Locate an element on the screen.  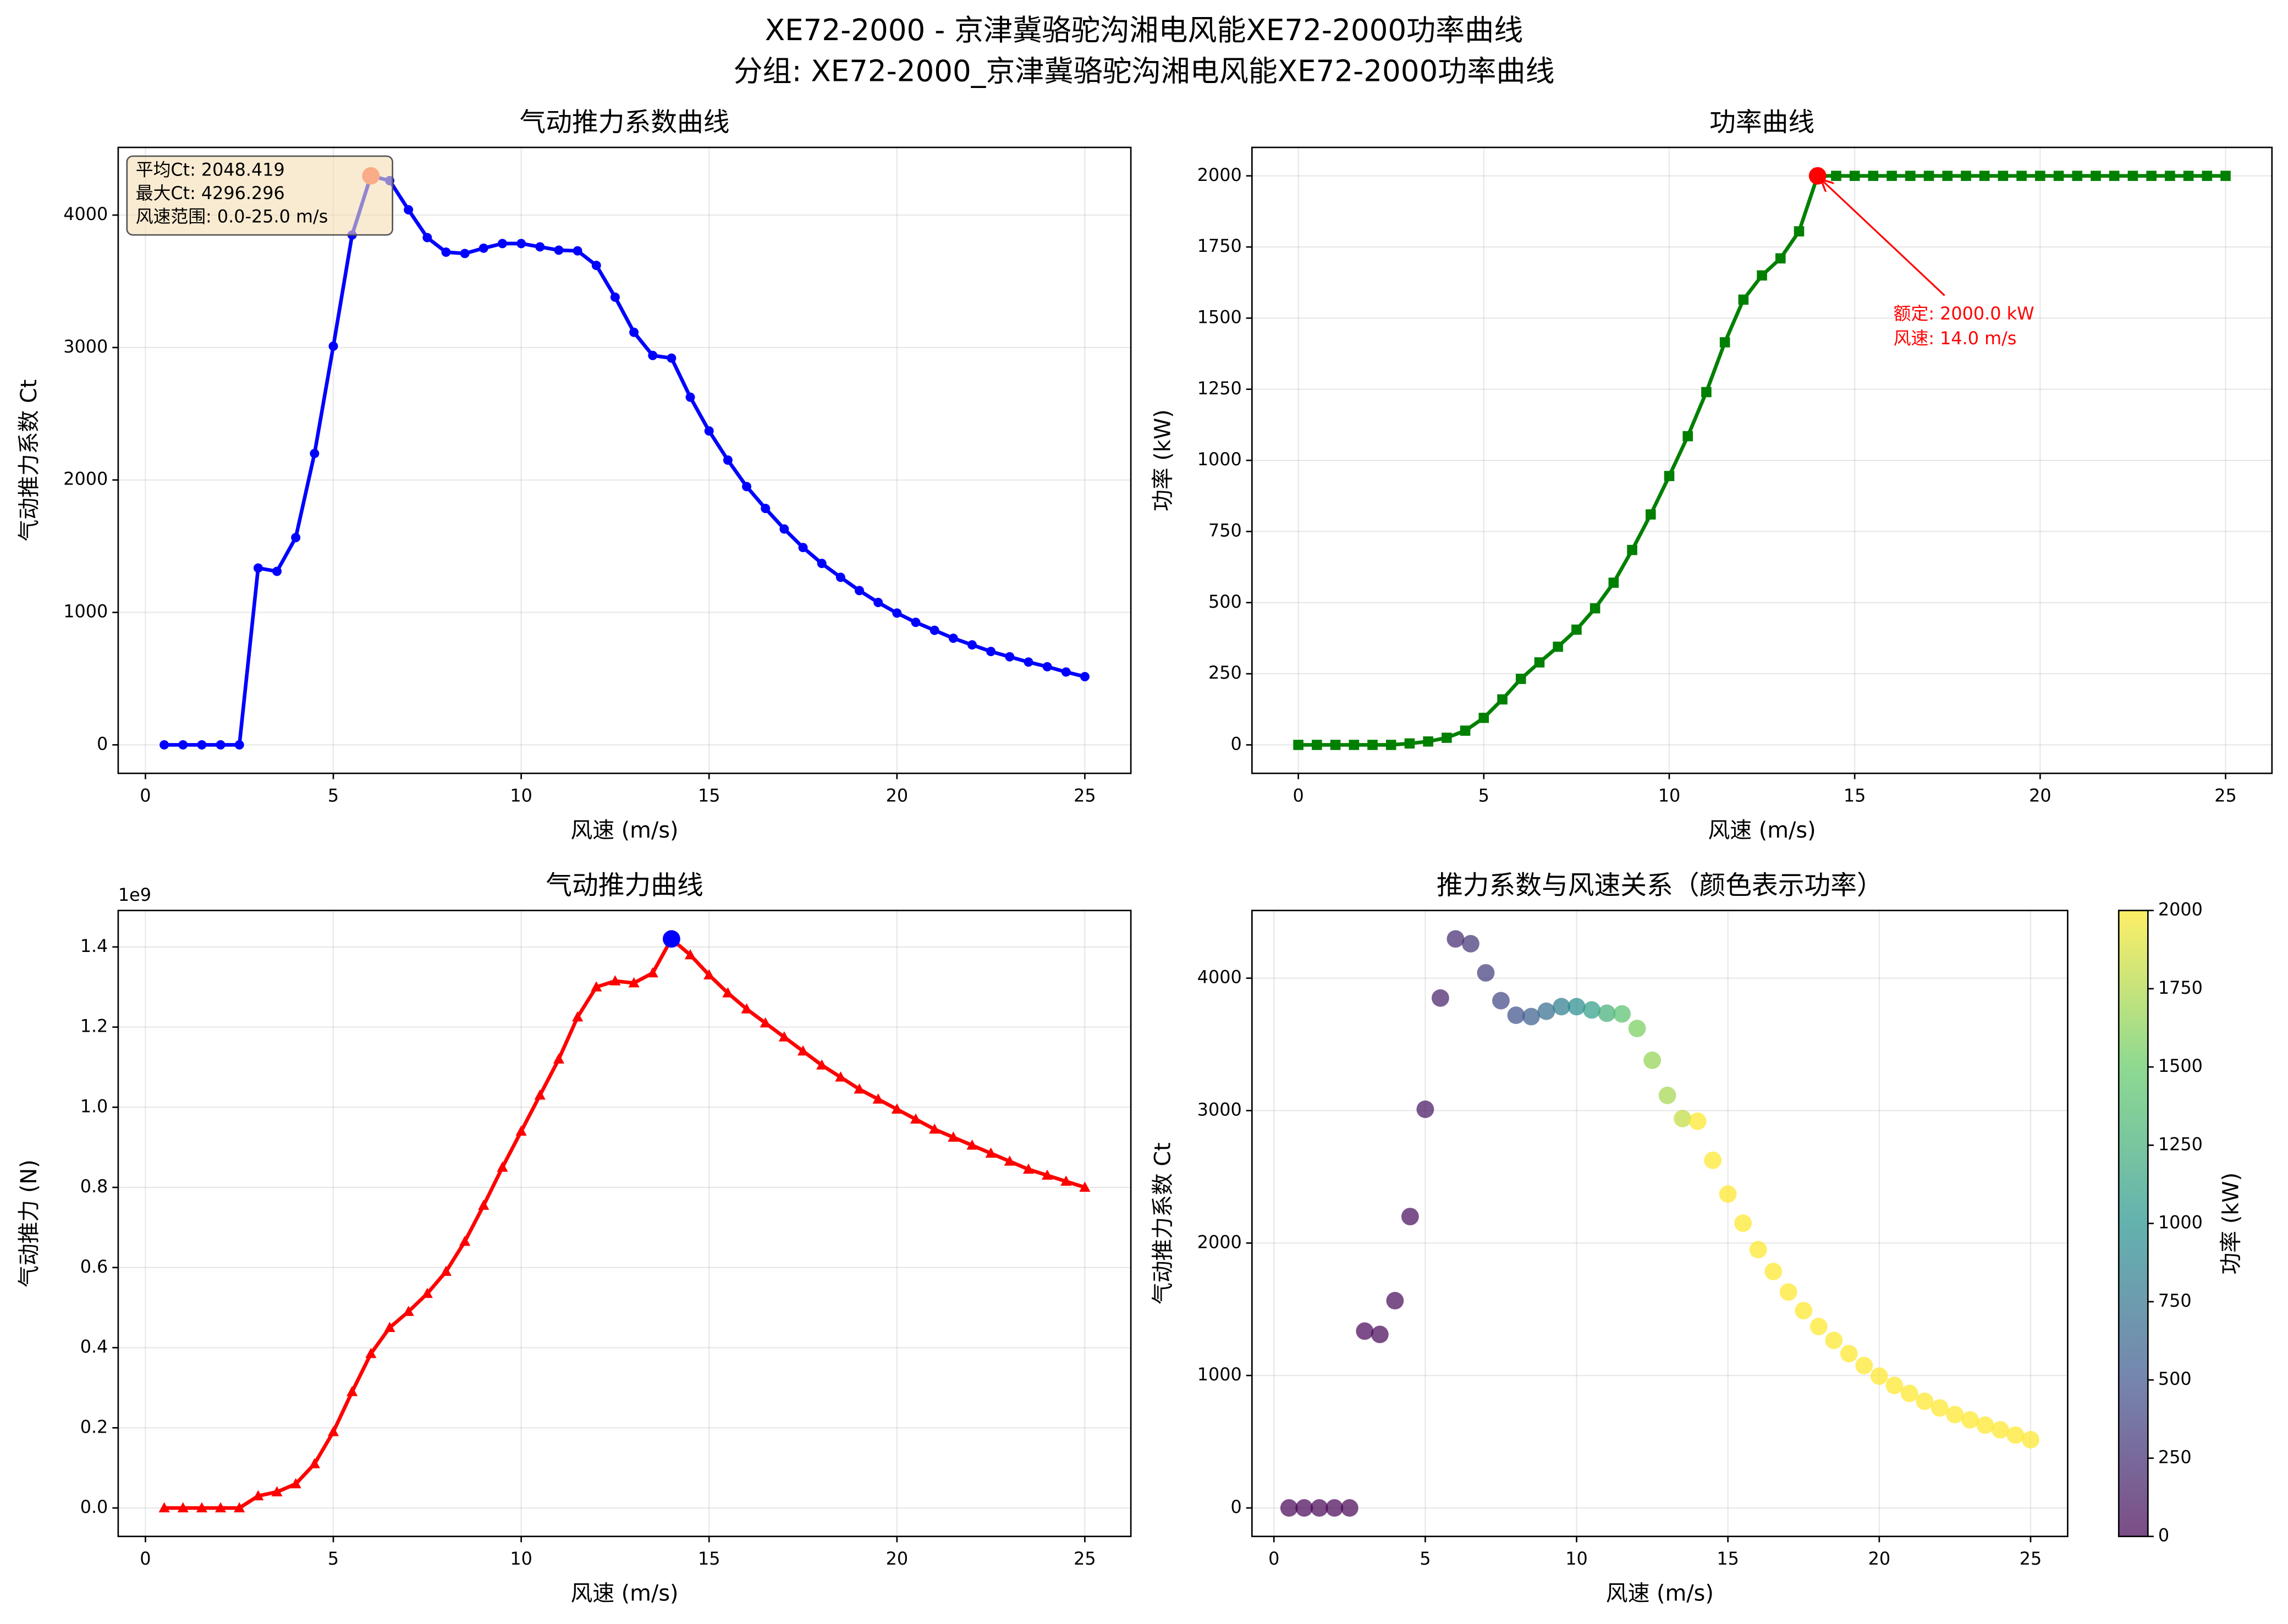
colorbar-tick-label: 250 is located at coordinates (2175, 1456).